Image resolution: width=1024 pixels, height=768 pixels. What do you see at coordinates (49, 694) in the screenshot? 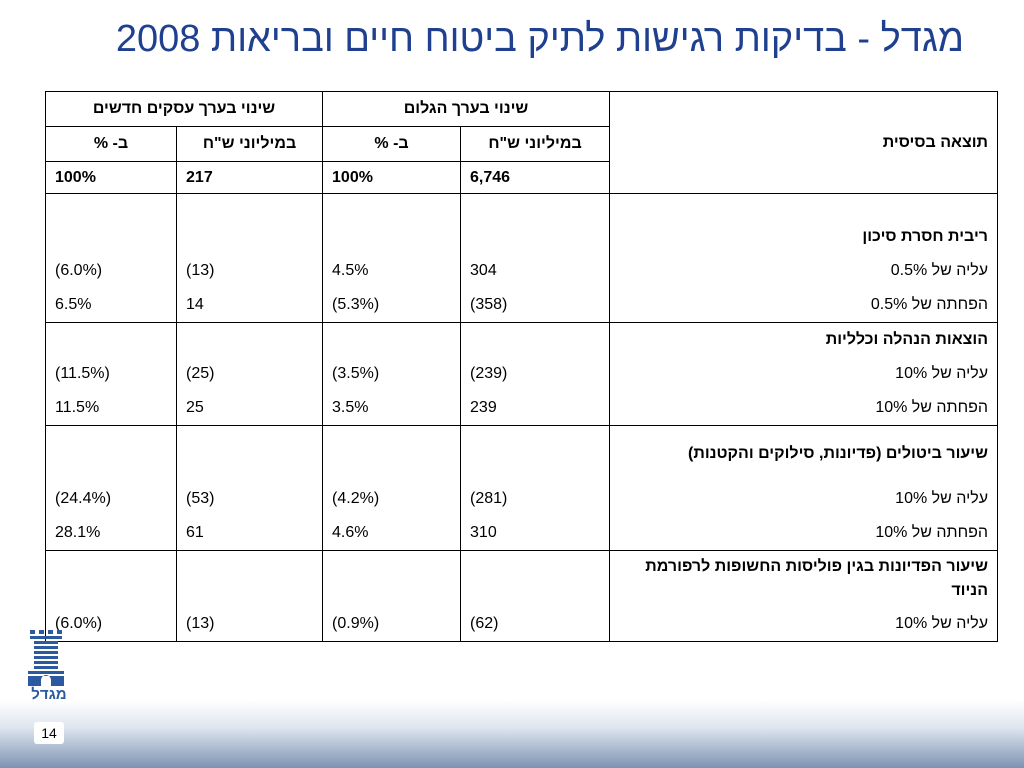
I see `logo-text: מגדל` at bounding box center [49, 694].